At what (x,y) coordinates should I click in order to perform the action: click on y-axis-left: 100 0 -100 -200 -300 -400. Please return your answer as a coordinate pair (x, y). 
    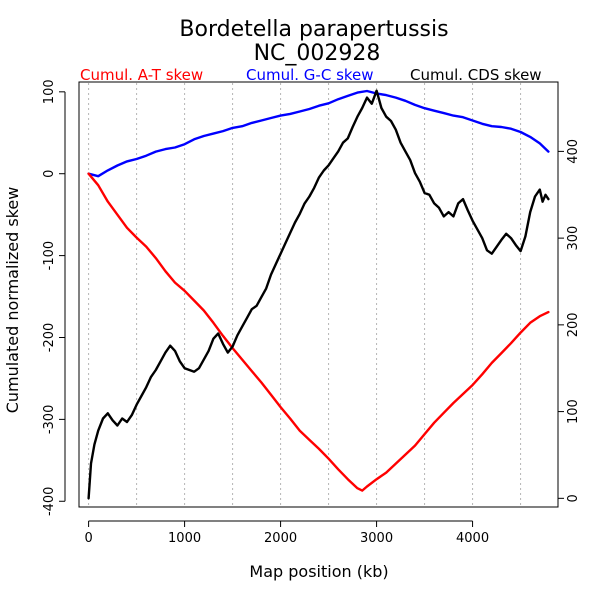
    Looking at the image, I should click on (54, 298).